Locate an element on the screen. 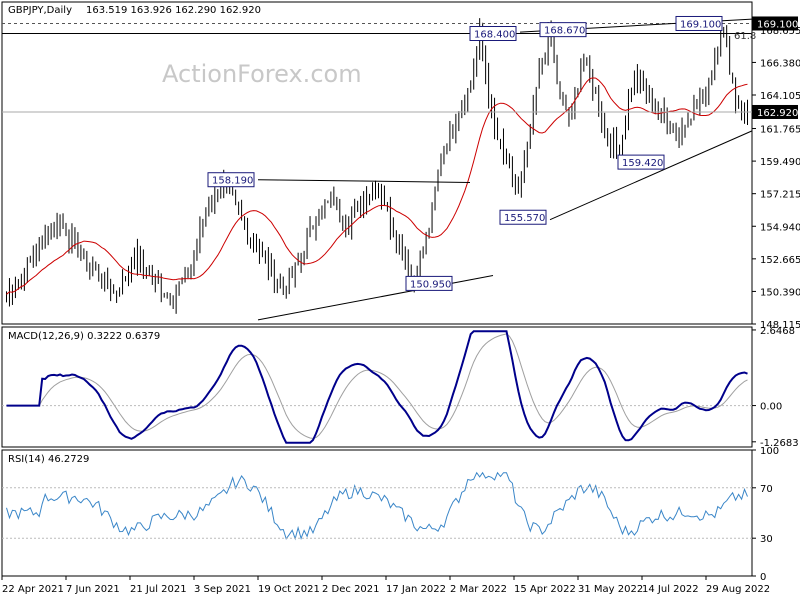  y-tick-label: 148.115 is located at coordinates (780, 325).